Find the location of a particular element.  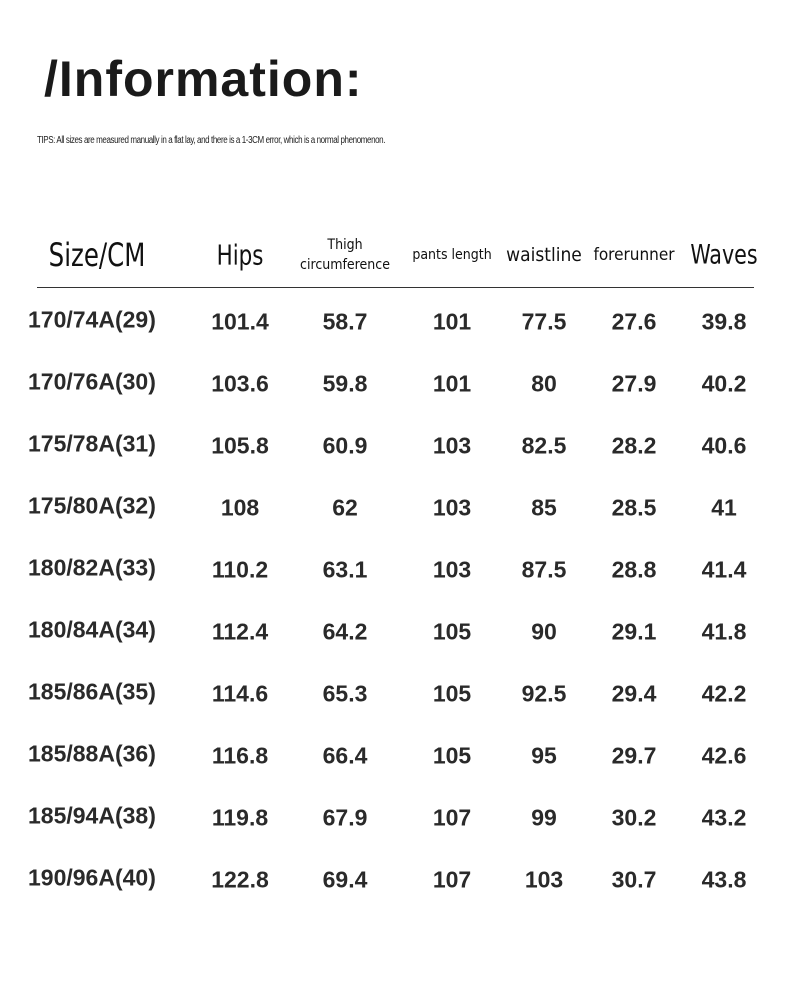

size-cell: 170/74A(29) is located at coordinates (92, 319).